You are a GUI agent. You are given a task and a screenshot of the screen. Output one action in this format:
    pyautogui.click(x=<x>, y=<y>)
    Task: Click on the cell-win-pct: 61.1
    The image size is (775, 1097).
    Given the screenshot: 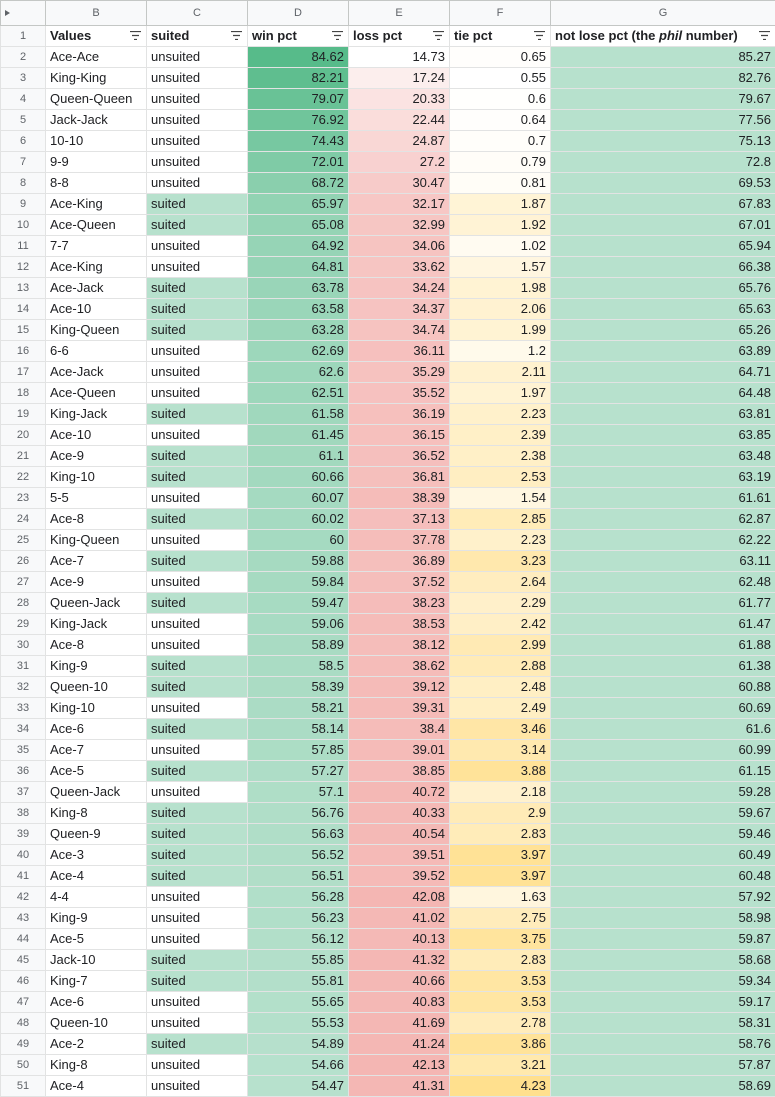 What is the action you would take?
    pyautogui.click(x=298, y=456)
    